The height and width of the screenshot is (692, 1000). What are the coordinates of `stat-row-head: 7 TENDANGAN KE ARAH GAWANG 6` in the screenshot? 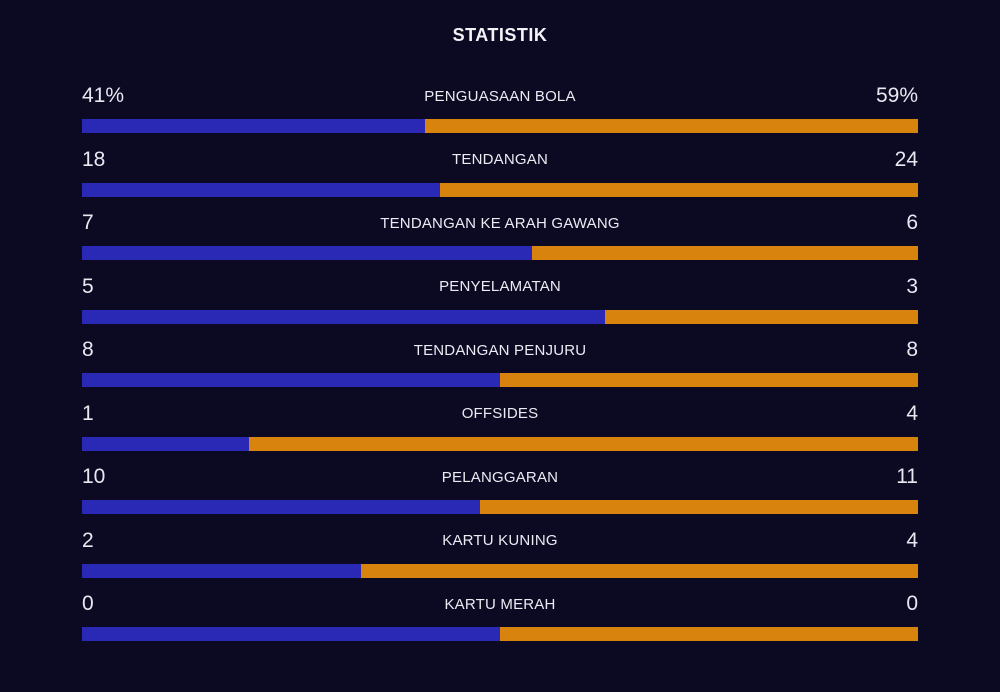 It's located at (500, 223).